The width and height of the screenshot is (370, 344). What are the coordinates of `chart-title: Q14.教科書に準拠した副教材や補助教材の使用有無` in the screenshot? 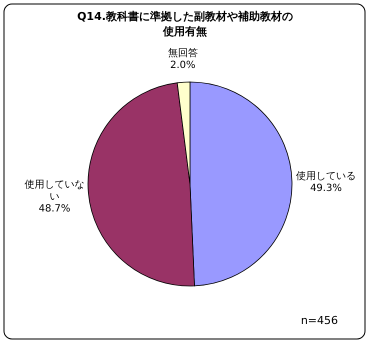 It's located at (185, 24).